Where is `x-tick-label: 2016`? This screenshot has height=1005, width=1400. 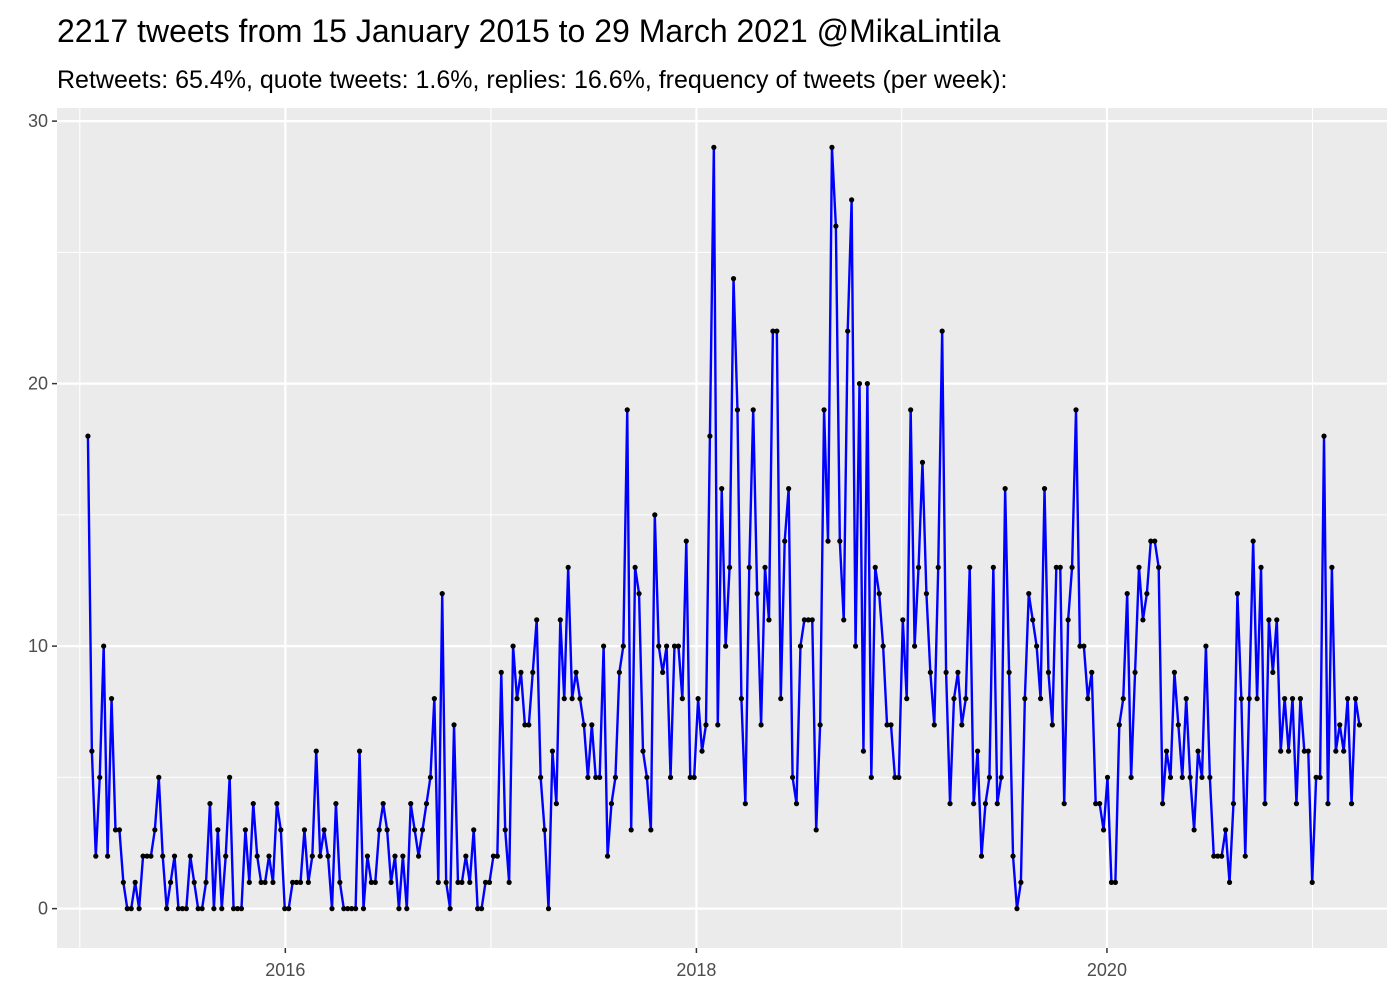 x-tick-label: 2016 is located at coordinates (285, 970).